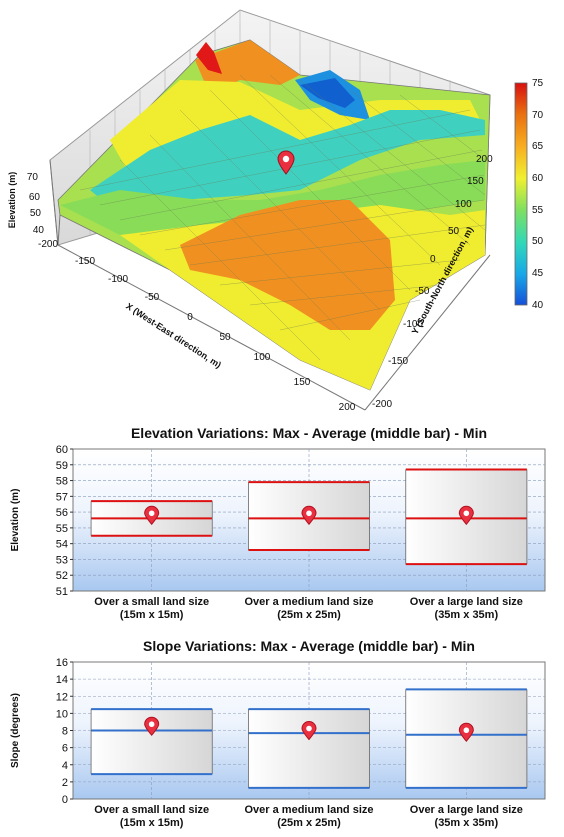  Describe the element at coordinates (118, 279) in the screenshot. I see `x-tick-m100: -100` at that location.